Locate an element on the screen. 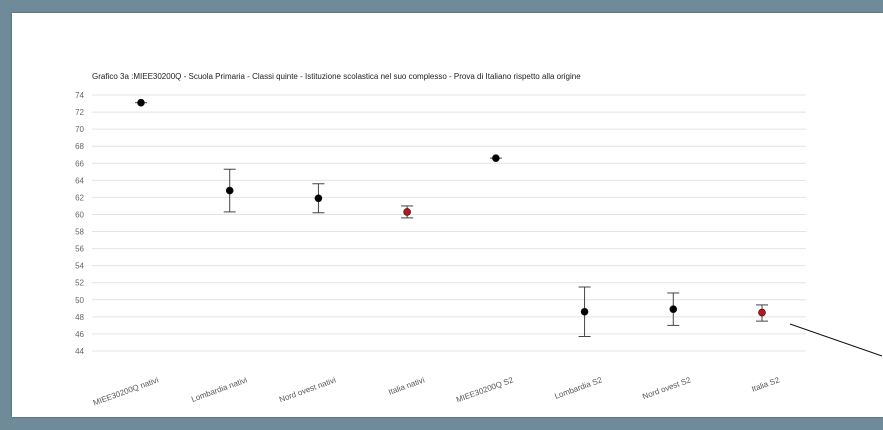 Image resolution: width=883 pixels, height=430 pixels. y-tick-label: 60 is located at coordinates (79, 214).